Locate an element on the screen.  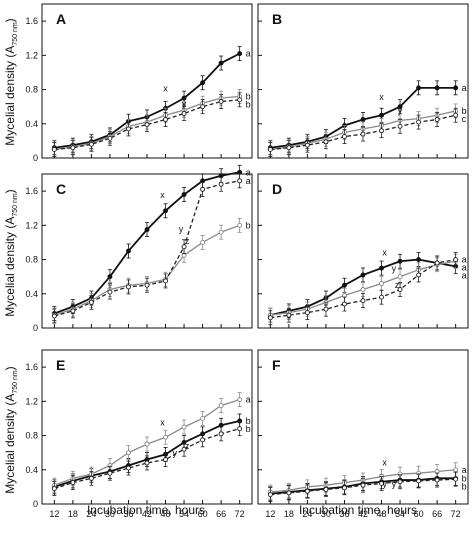
end-label: c is located at coordinates (464, 119).